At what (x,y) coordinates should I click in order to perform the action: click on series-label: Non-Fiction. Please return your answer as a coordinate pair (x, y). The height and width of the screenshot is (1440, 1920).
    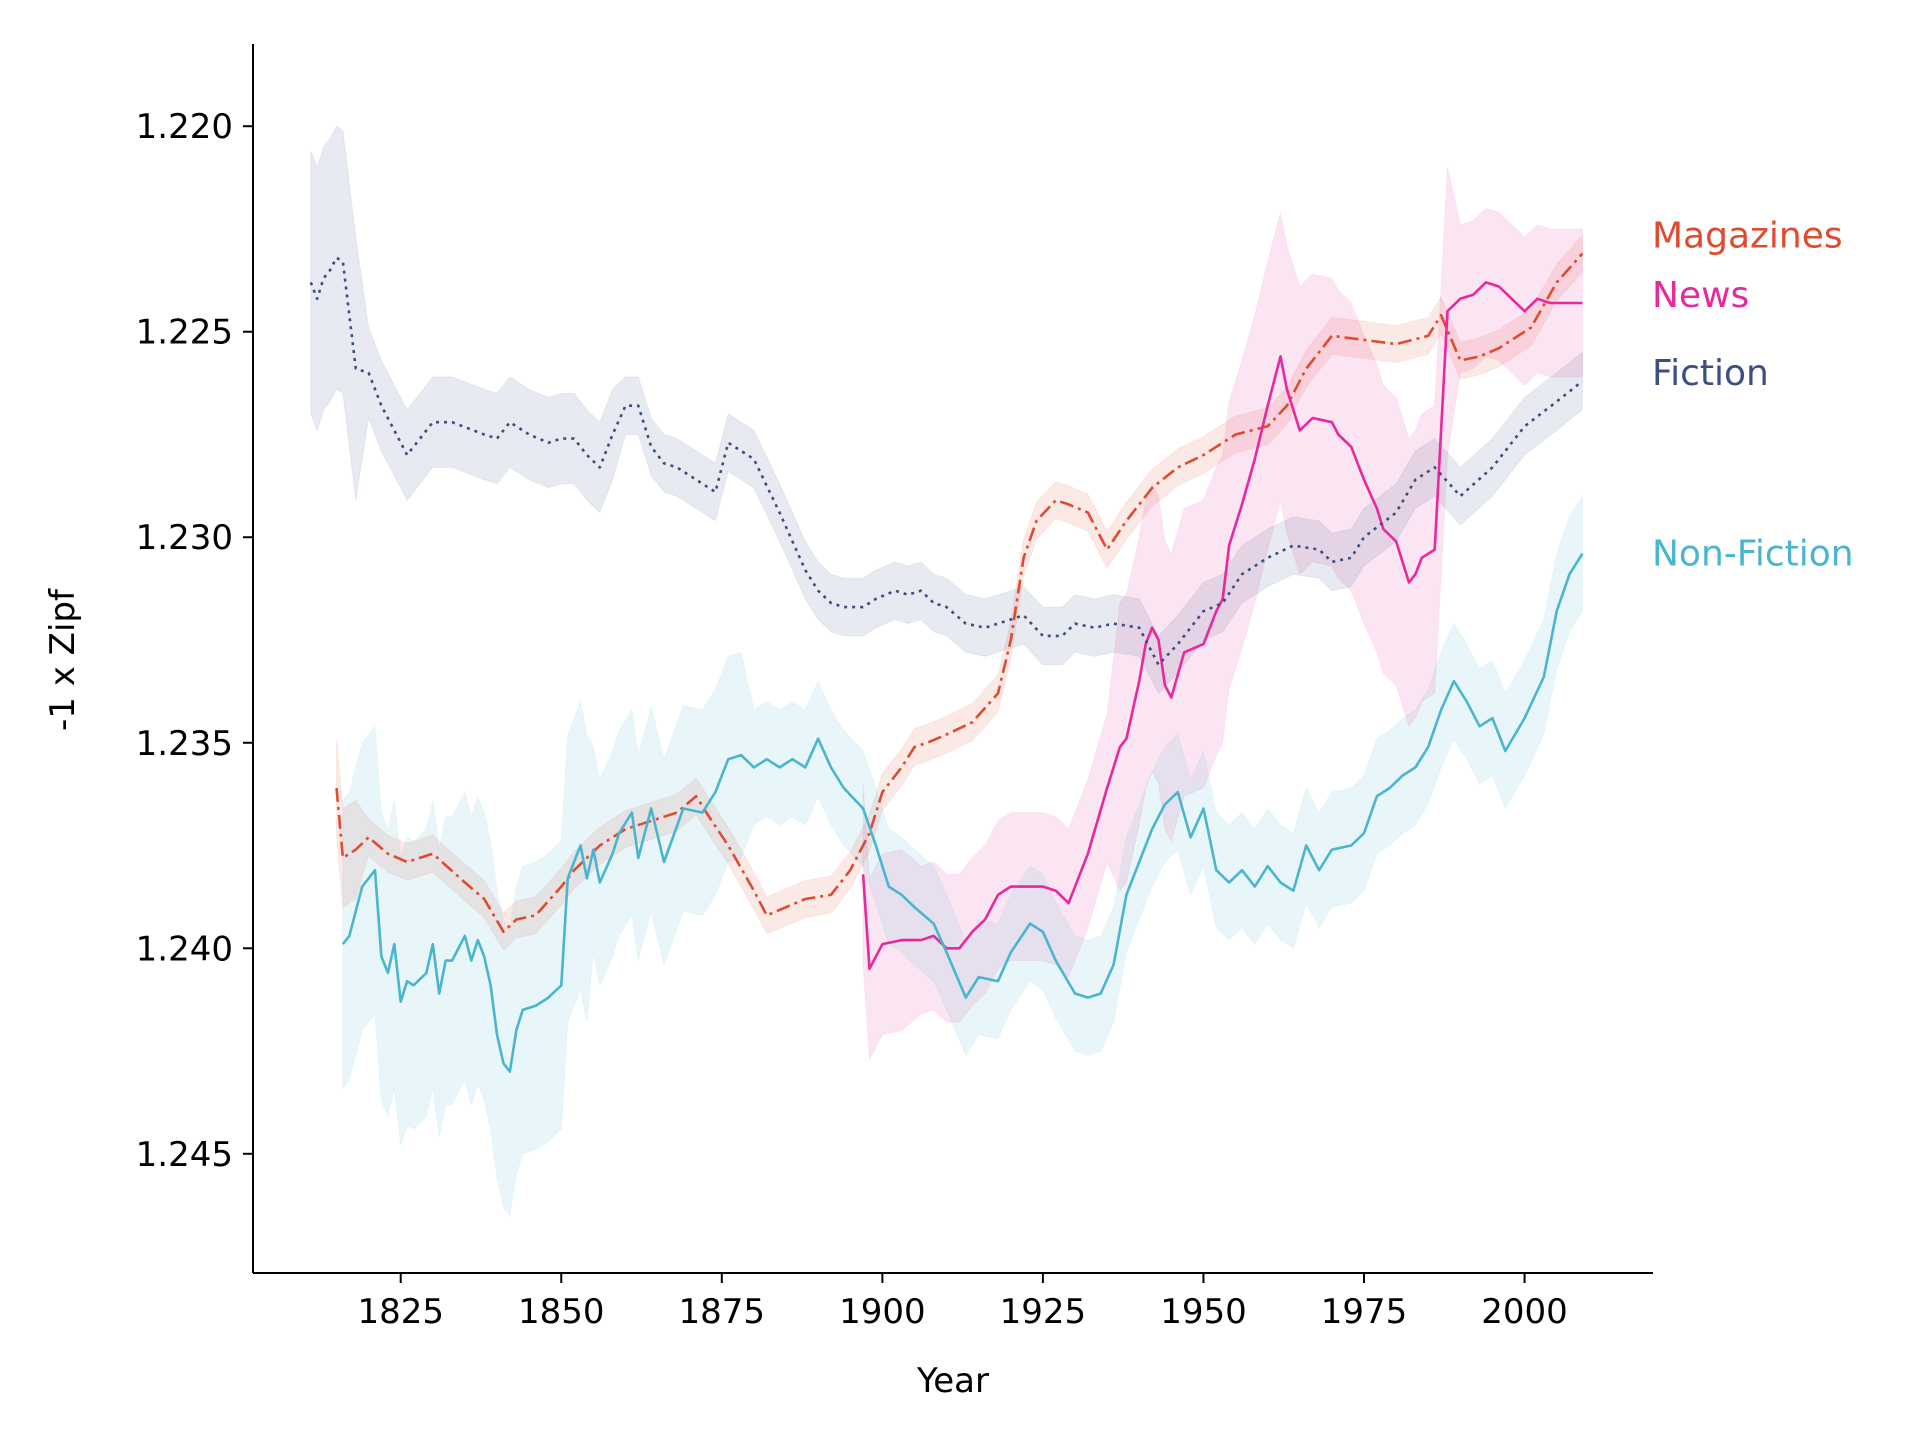
    Looking at the image, I should click on (1753, 554).